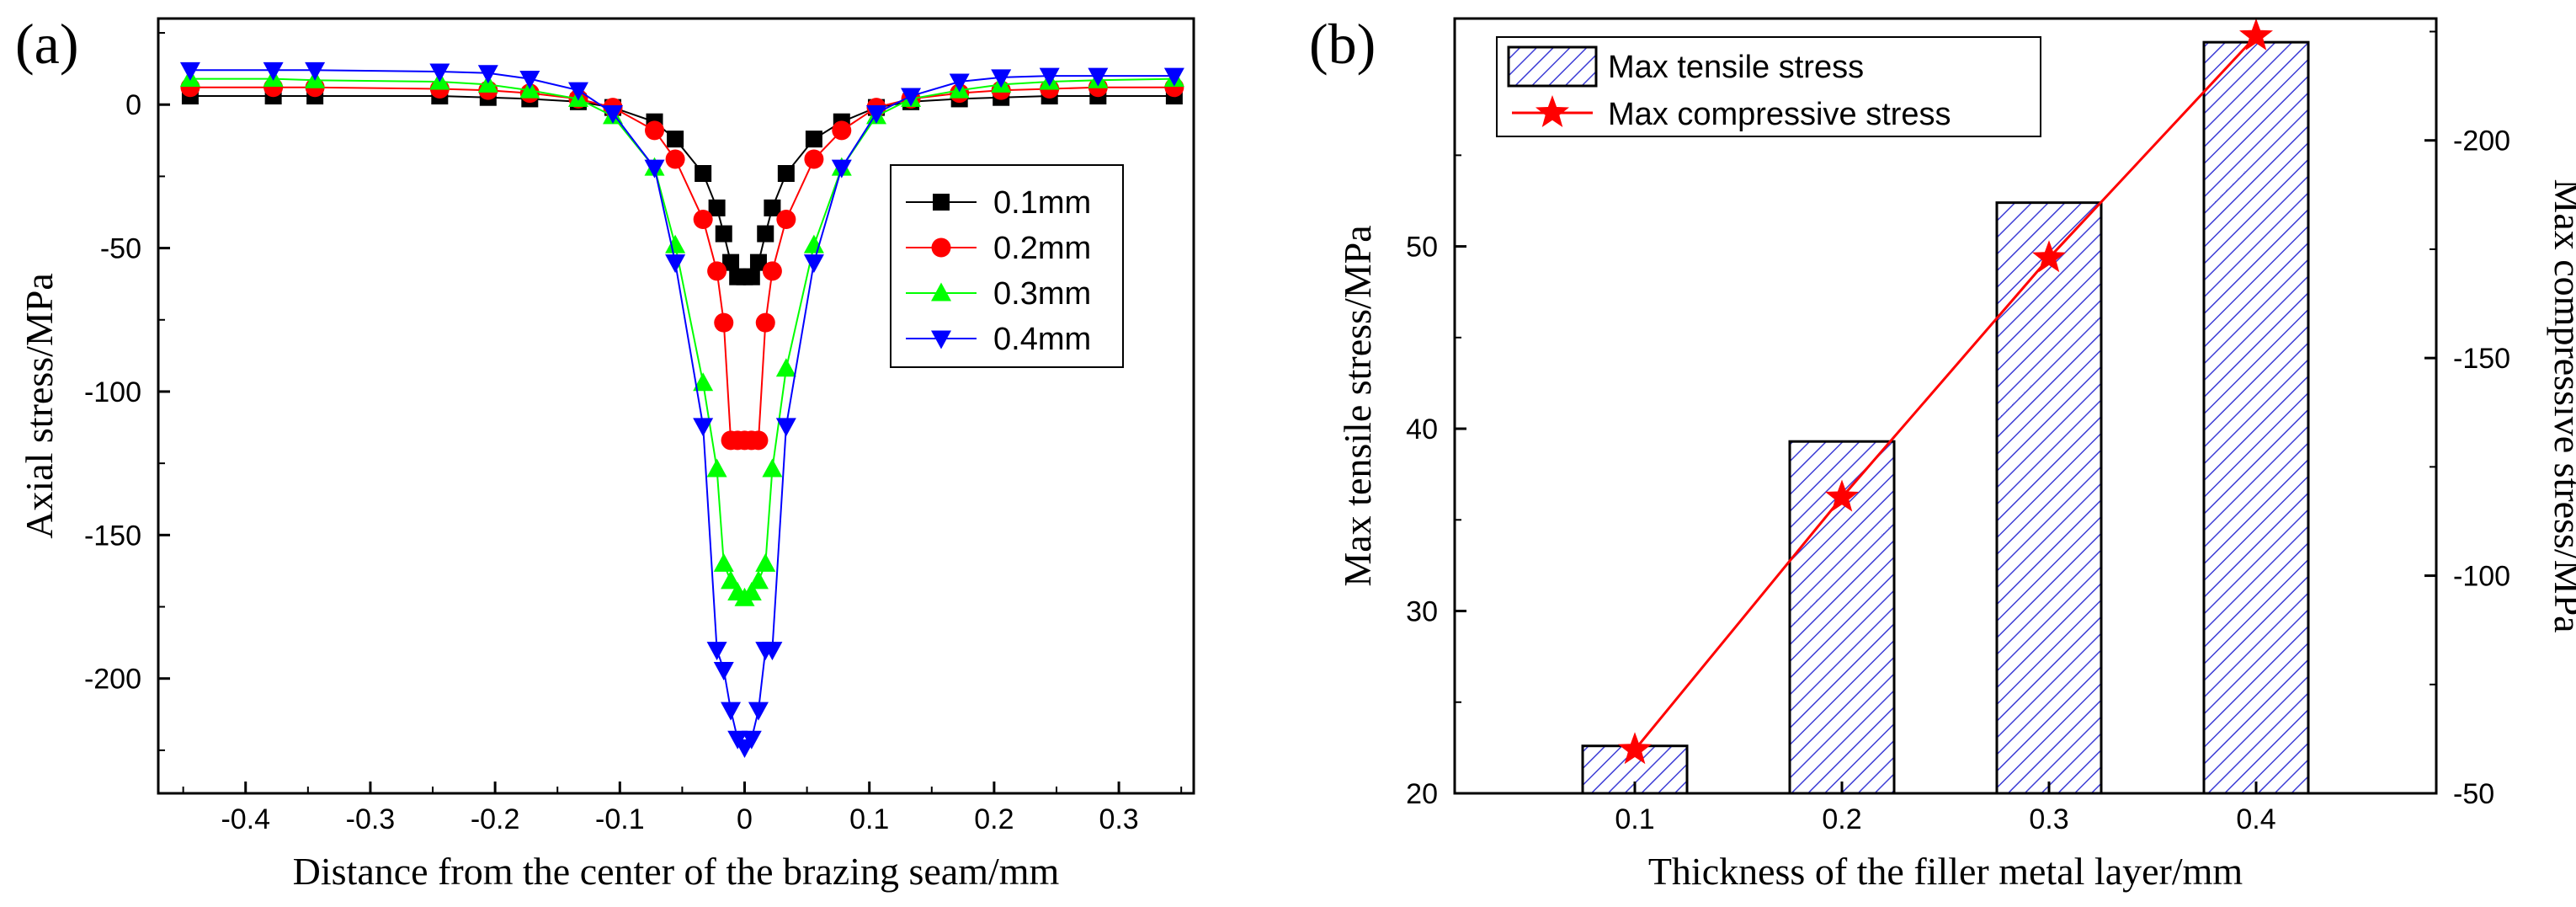 The width and height of the screenshot is (2576, 907). Describe the element at coordinates (1357, 405) in the screenshot. I see `plot-b-ylabel-left: Max tensile stress/MPa` at that location.